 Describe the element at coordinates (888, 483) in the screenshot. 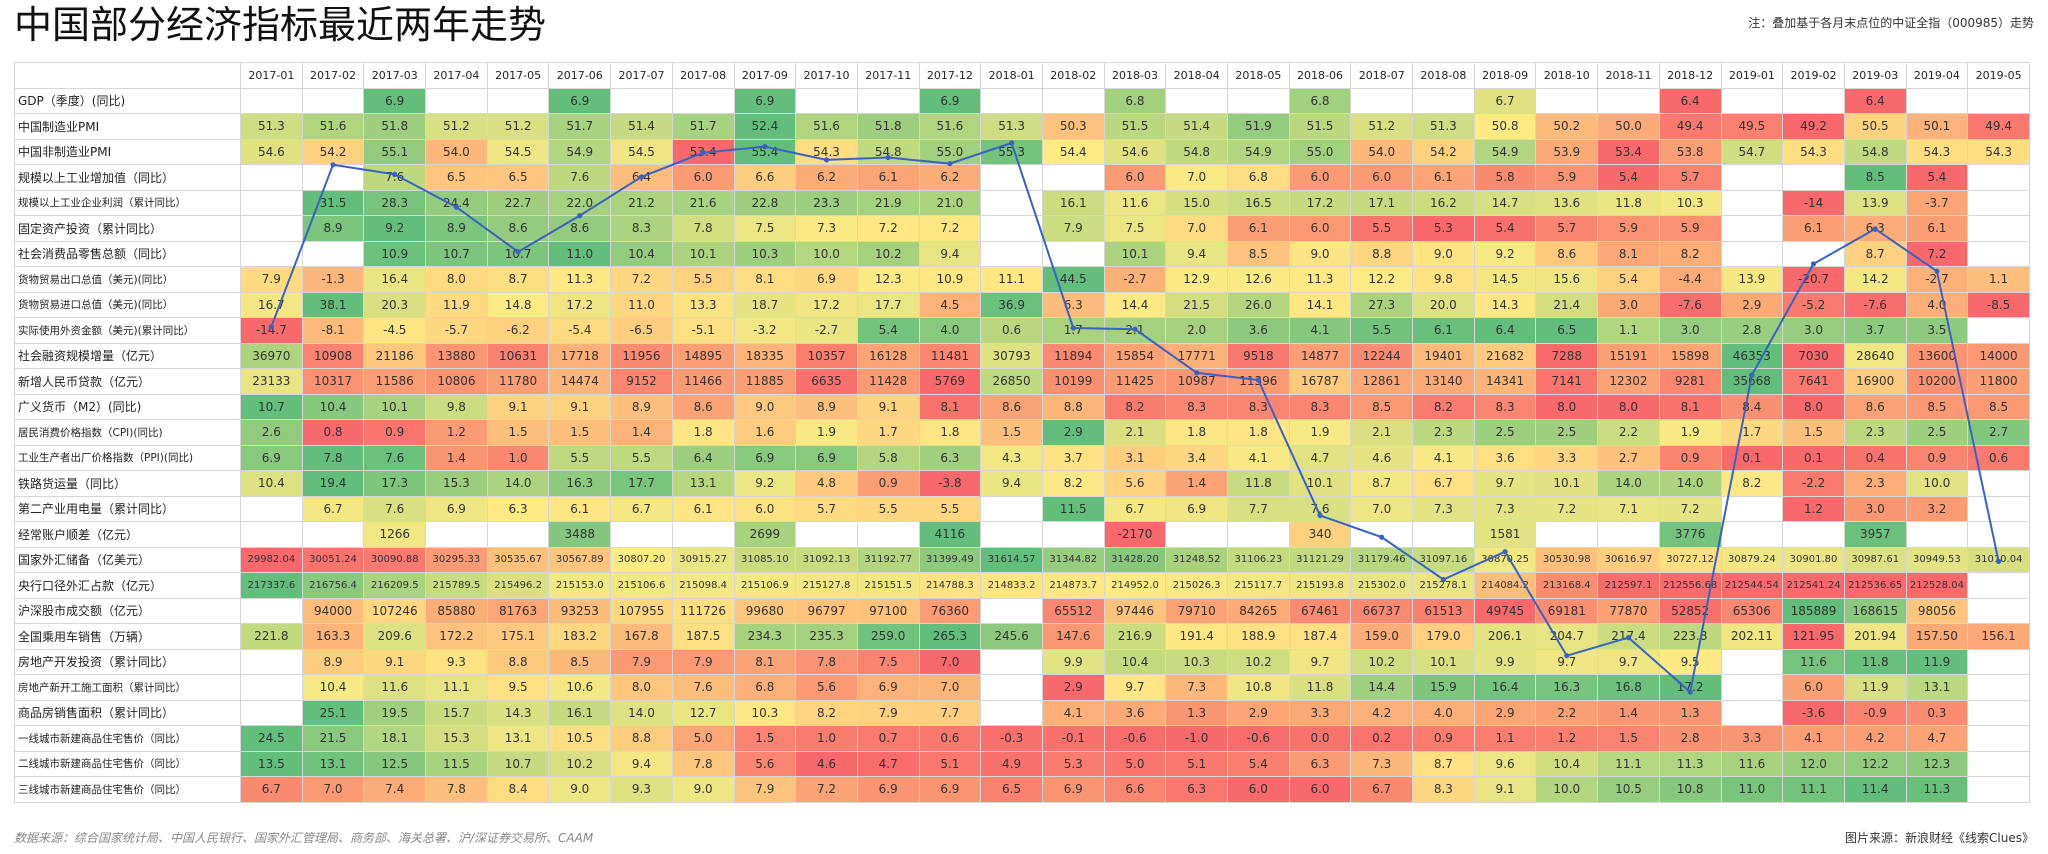

I see `table-cell: 0.9` at that location.